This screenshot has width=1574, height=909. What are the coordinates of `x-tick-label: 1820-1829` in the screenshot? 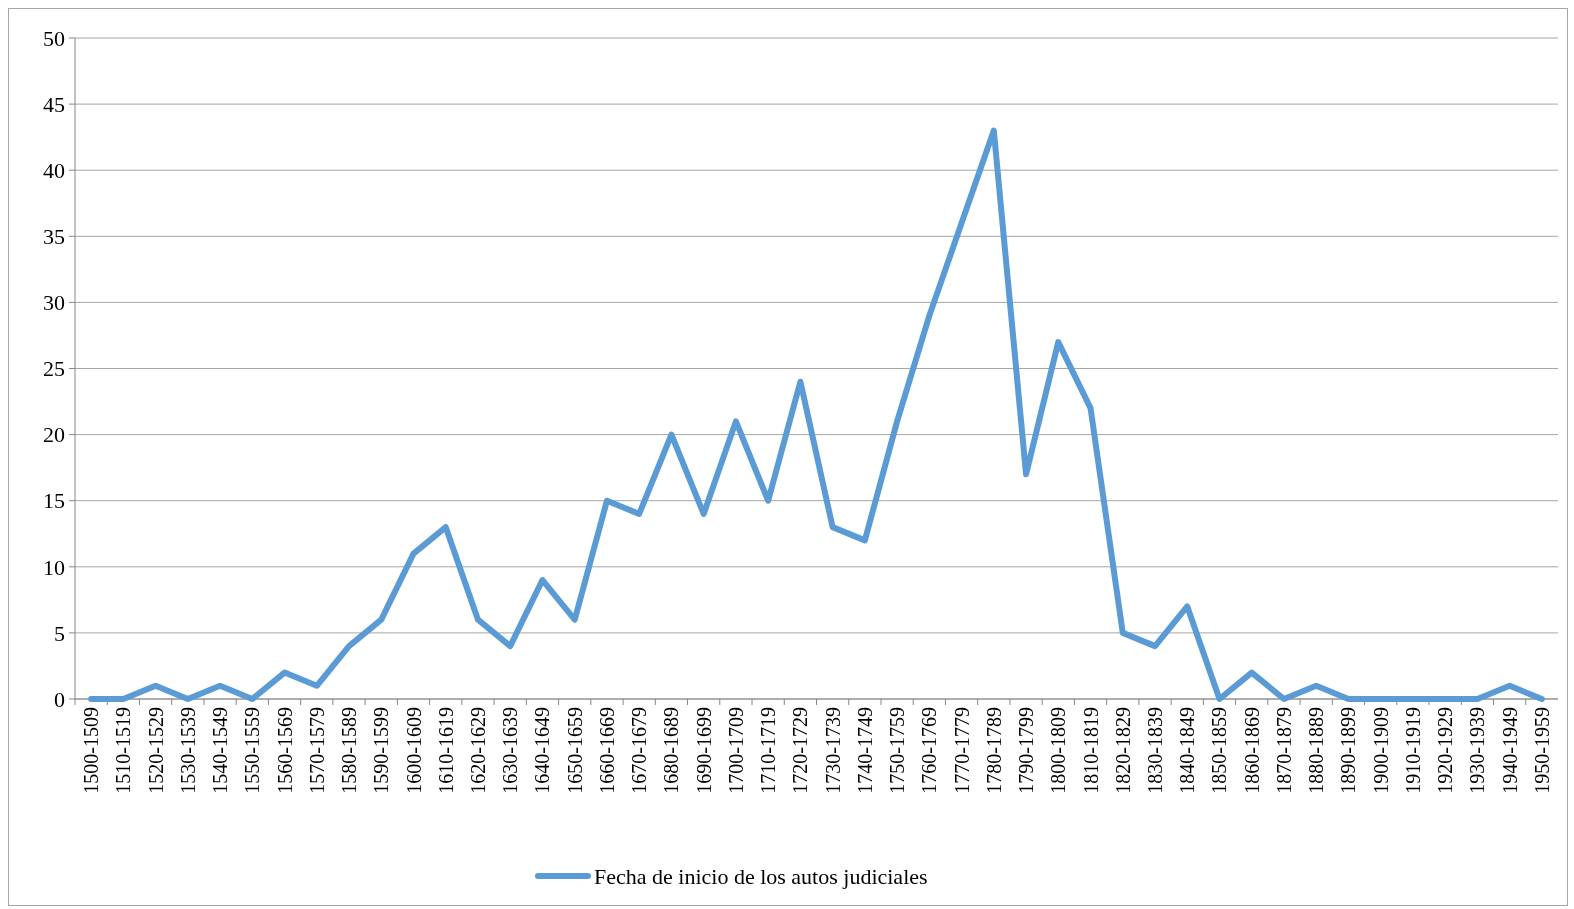 It's located at (1122, 750).